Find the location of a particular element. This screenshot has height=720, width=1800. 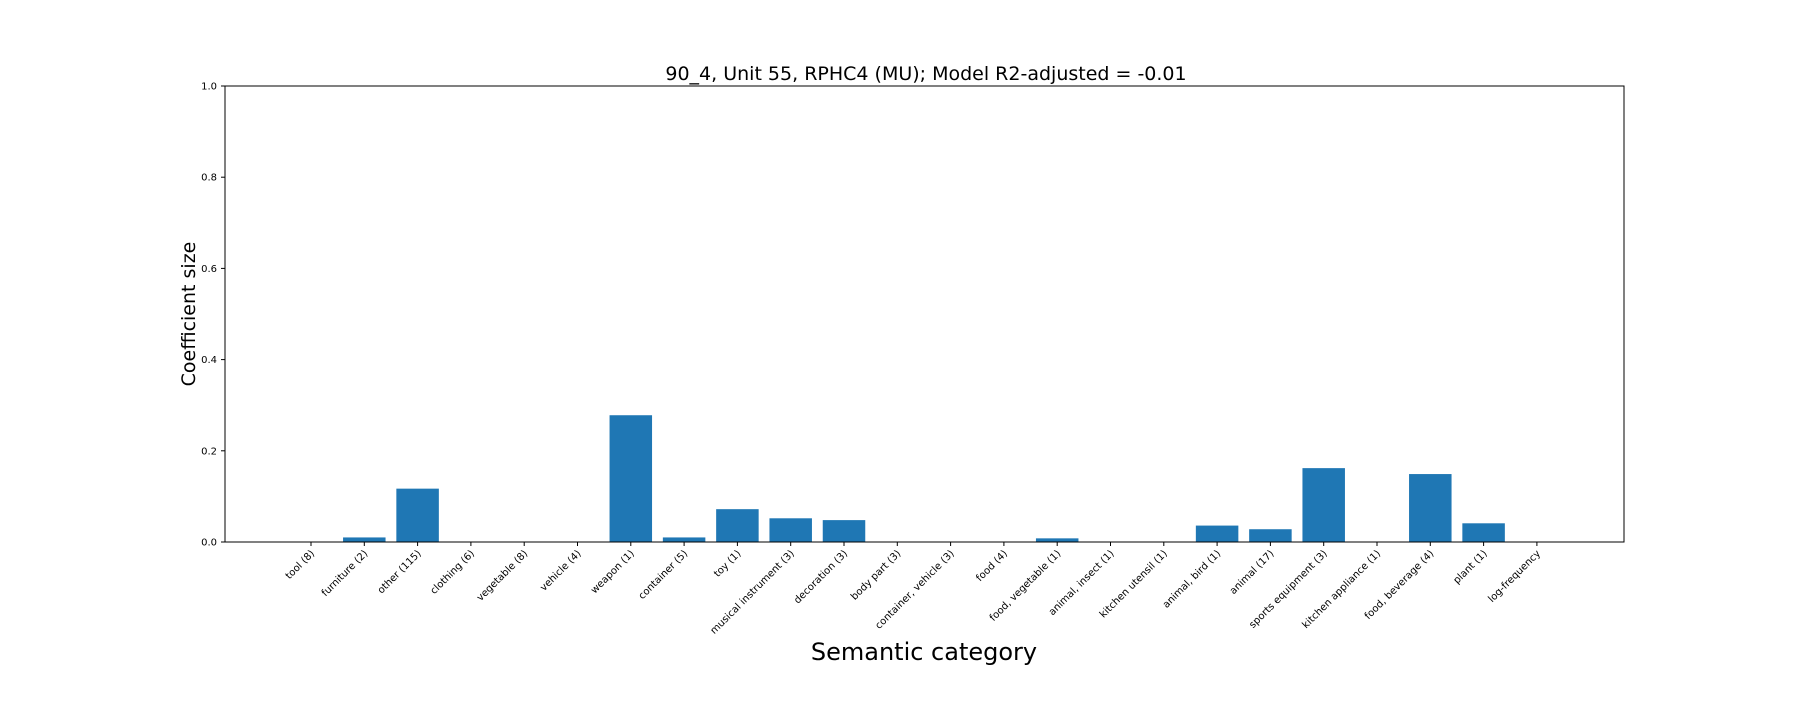

bars-layer is located at coordinates (924, 478).